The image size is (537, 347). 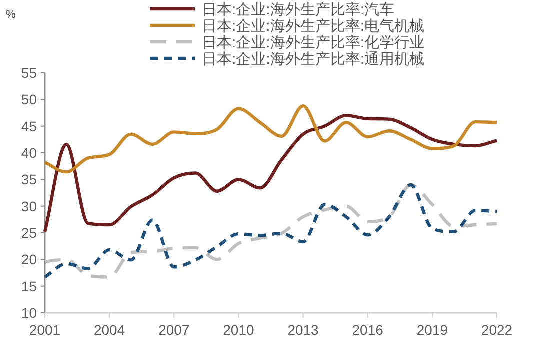 I want to click on legend-label: 日本:企业:海外生产比率:电气机械, so click(x=313, y=26).